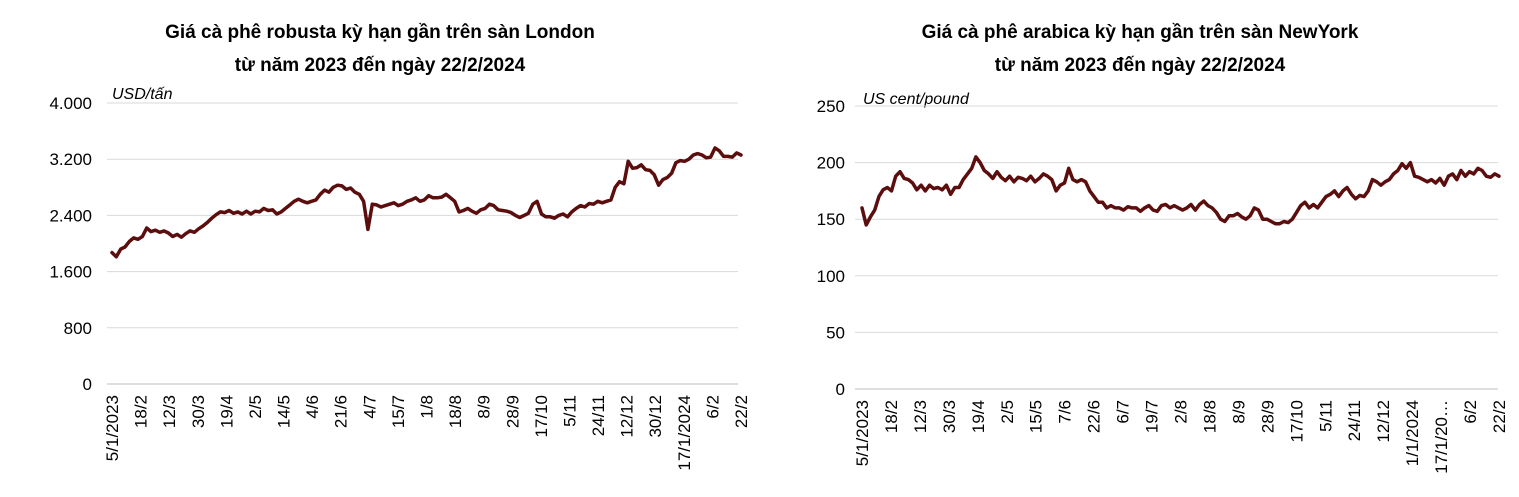  What do you see at coordinates (1325, 416) in the screenshot?
I see `arabica-x-tick-label: 5/11` at bounding box center [1325, 416].